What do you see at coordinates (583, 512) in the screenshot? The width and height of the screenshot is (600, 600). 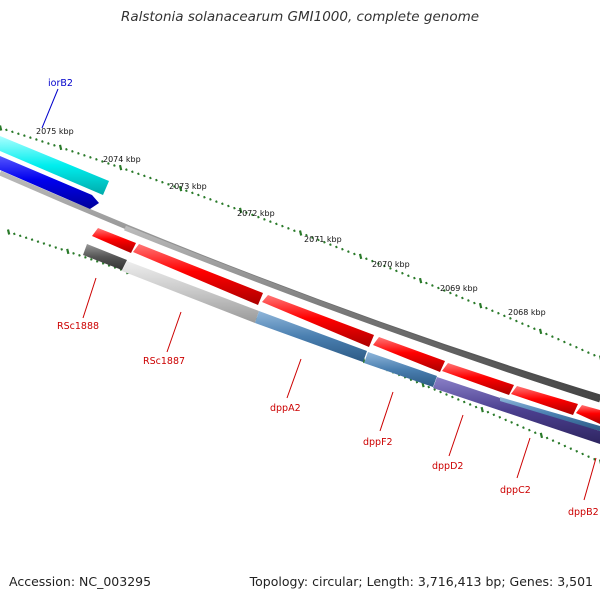 I see `gene-label-dppB2: dppB2` at bounding box center [583, 512].